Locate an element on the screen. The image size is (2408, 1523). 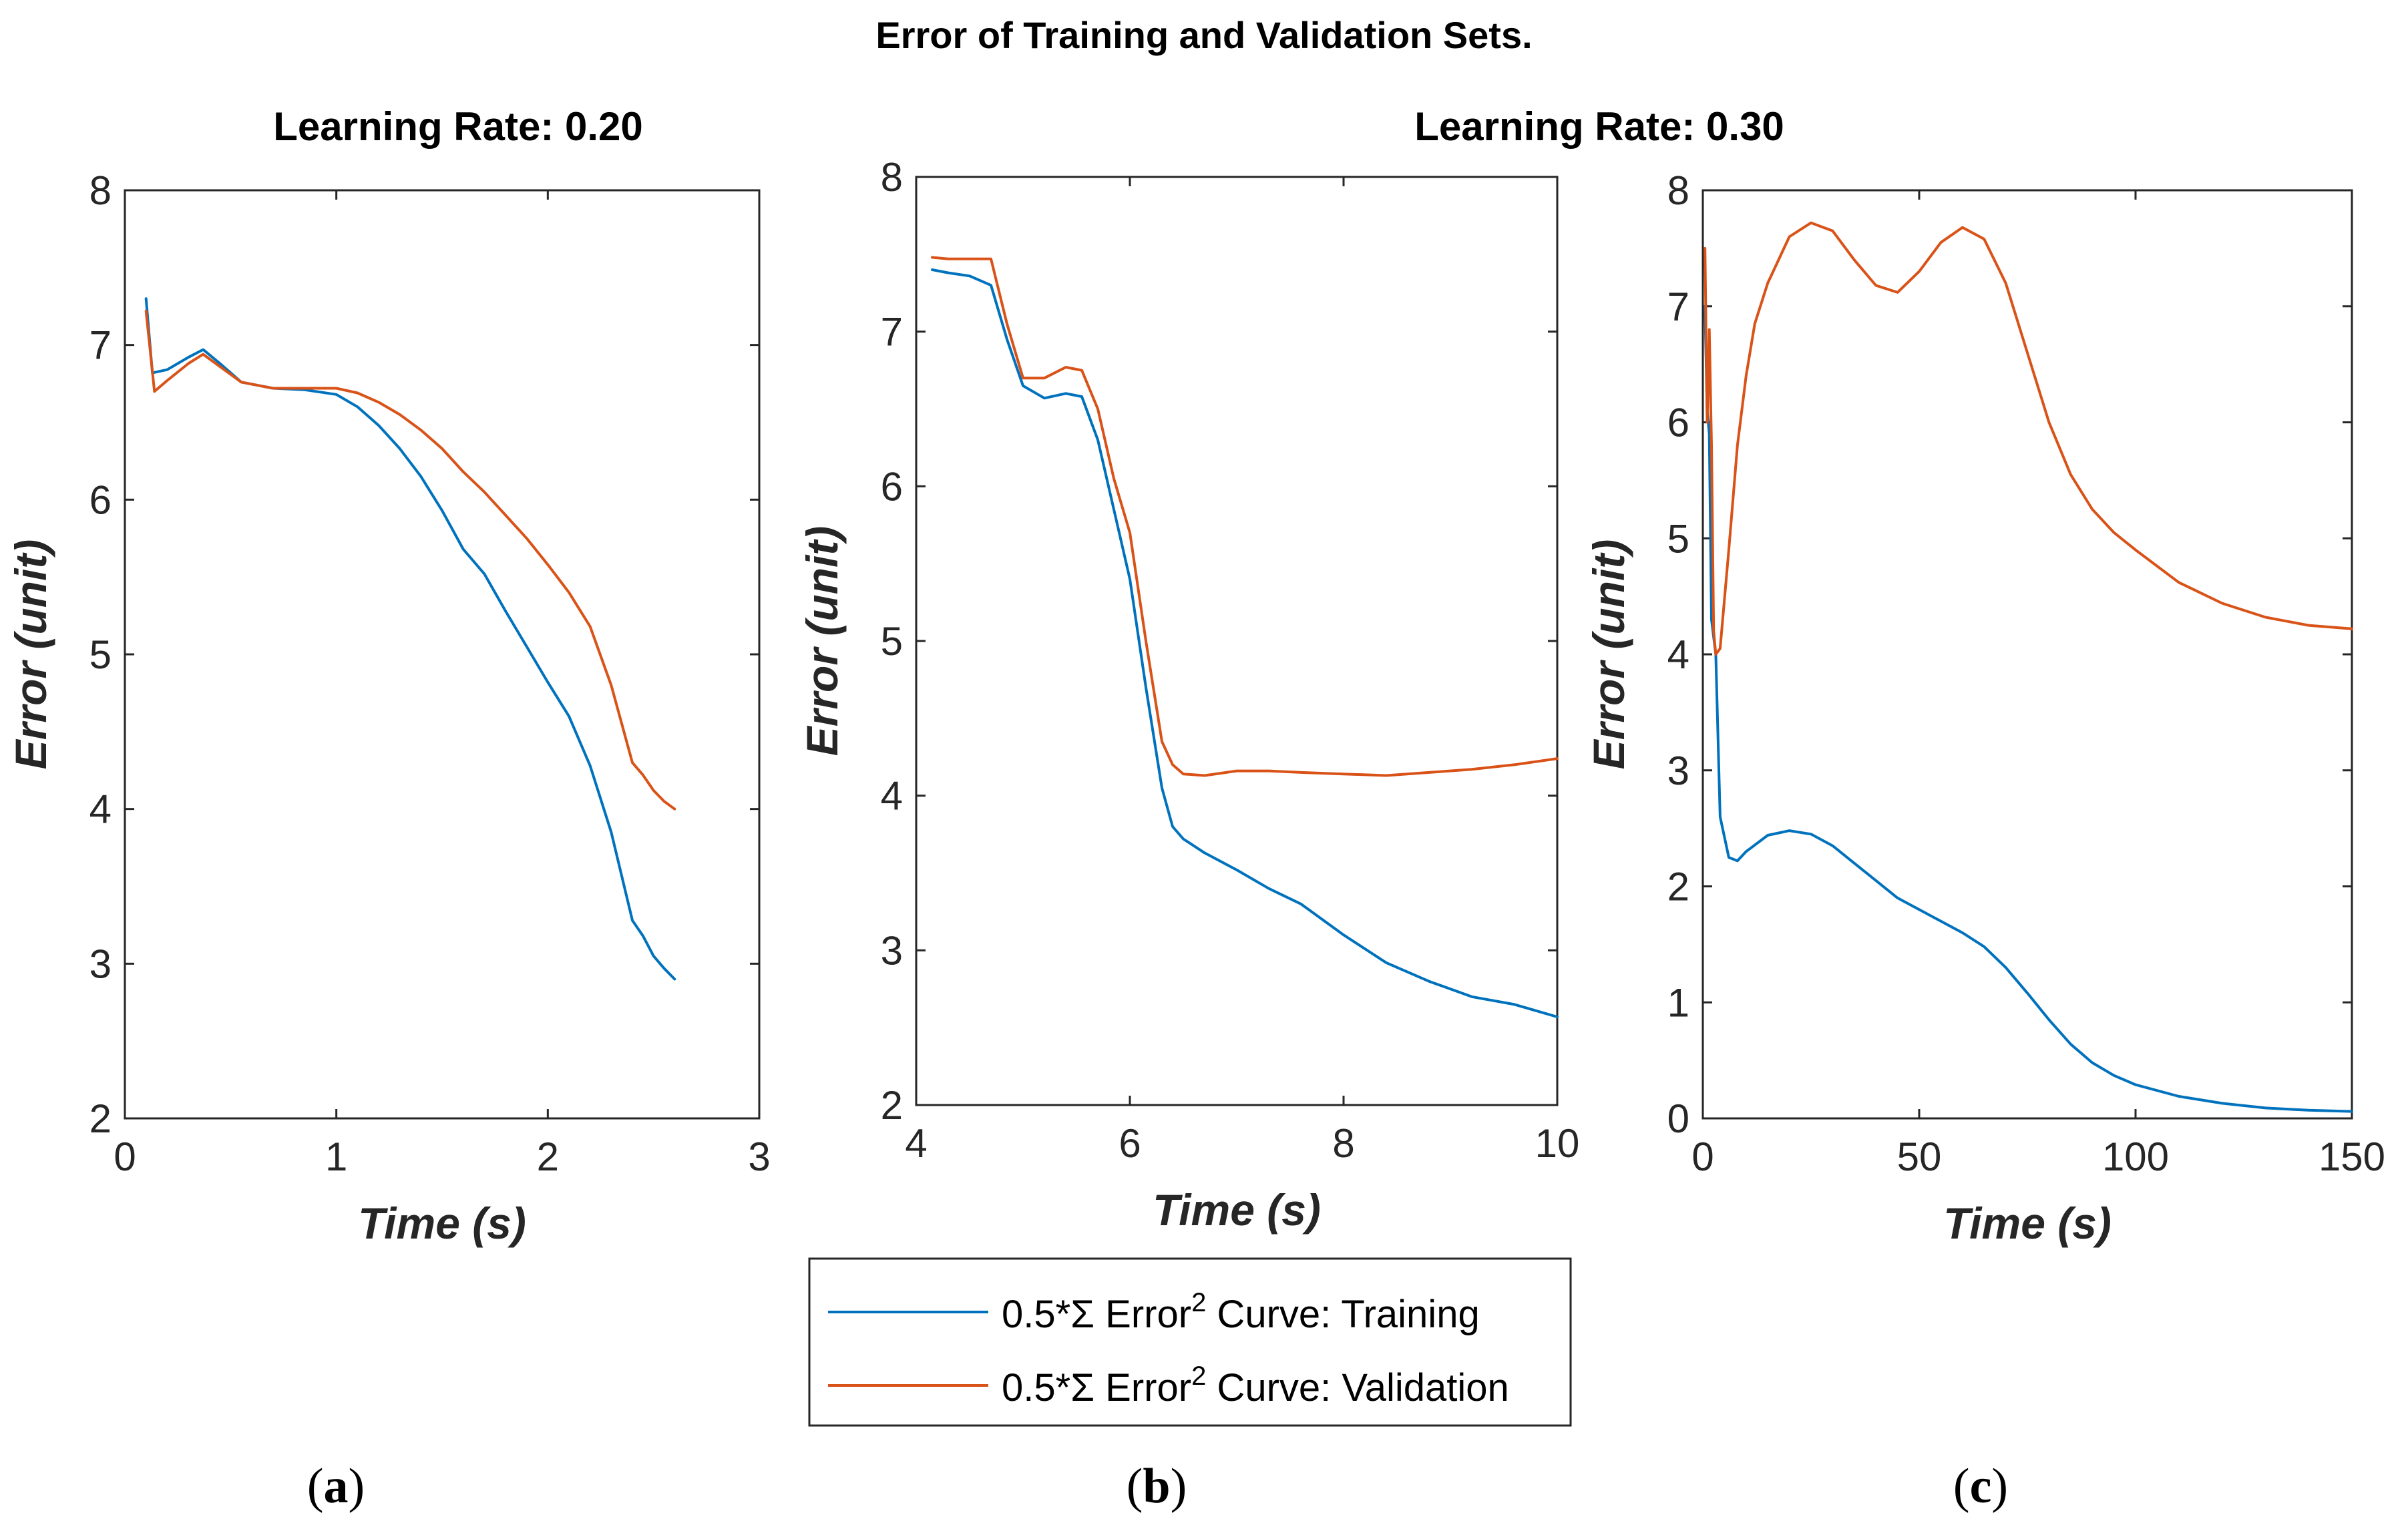
x-axis-label-b: Time (s) is located at coordinates (1237, 1210).